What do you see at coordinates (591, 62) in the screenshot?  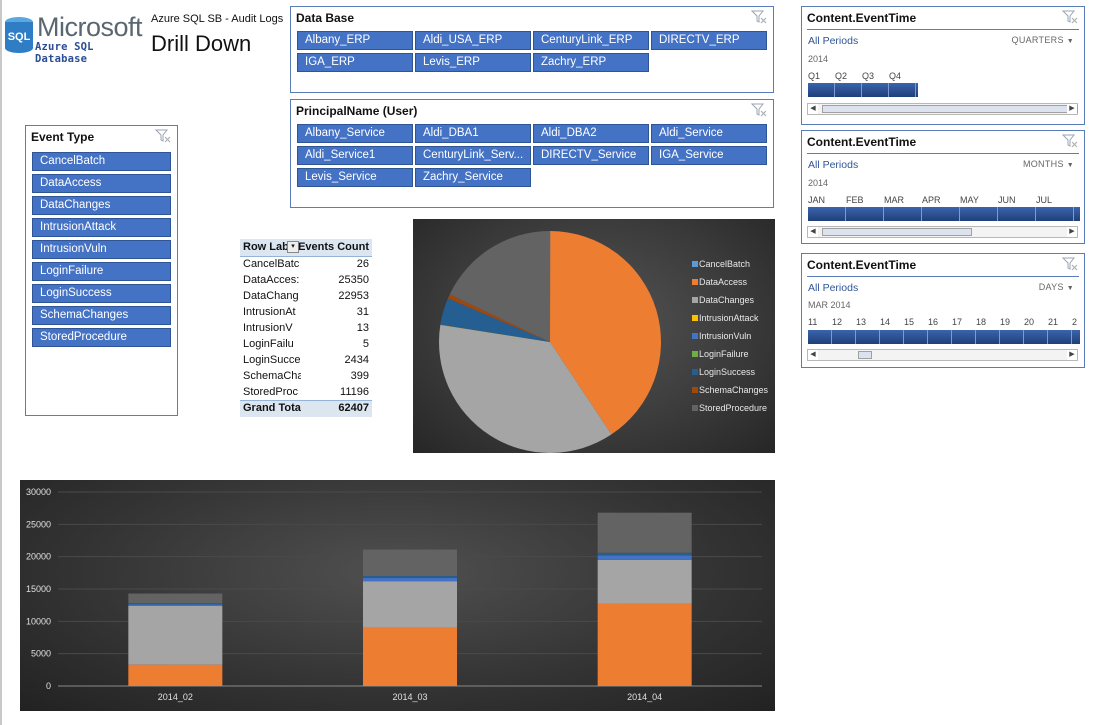 I see `database-slicer-item: Zachry_ERP` at bounding box center [591, 62].